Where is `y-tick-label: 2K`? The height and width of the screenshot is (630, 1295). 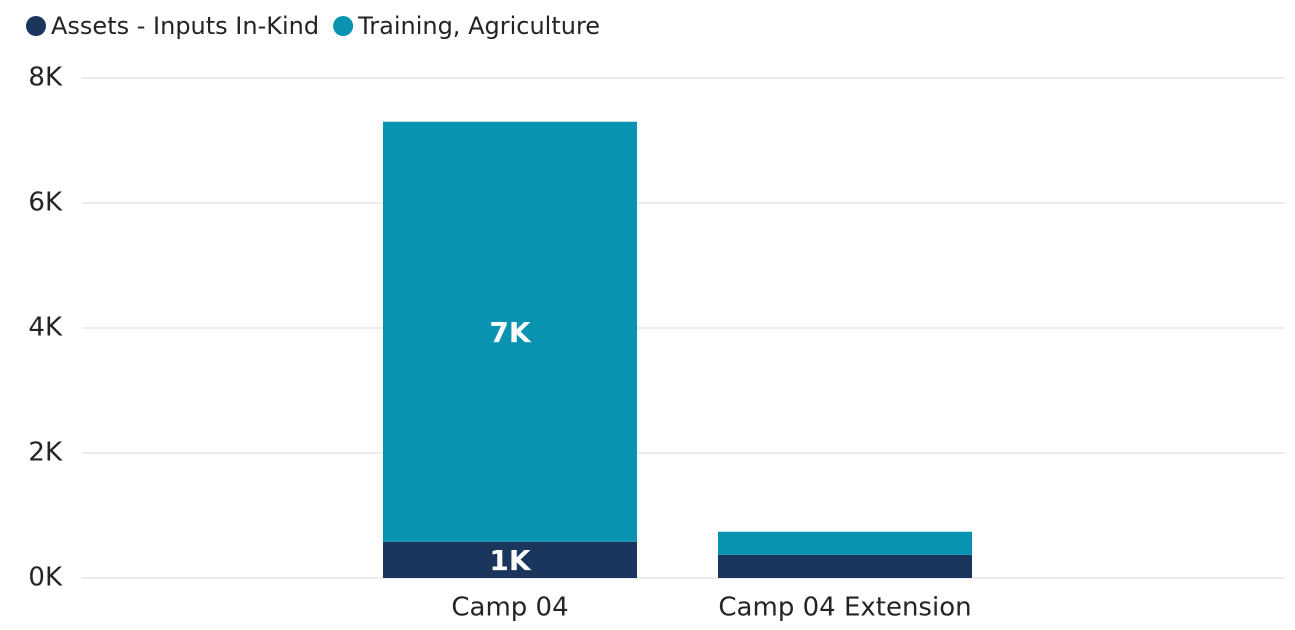 y-tick-label: 2K is located at coordinates (45, 453).